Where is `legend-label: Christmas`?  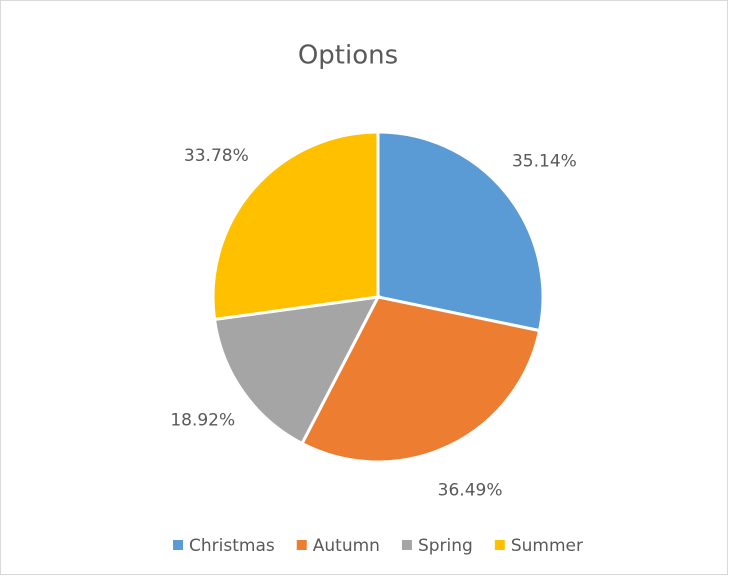
legend-label: Christmas is located at coordinates (232, 546).